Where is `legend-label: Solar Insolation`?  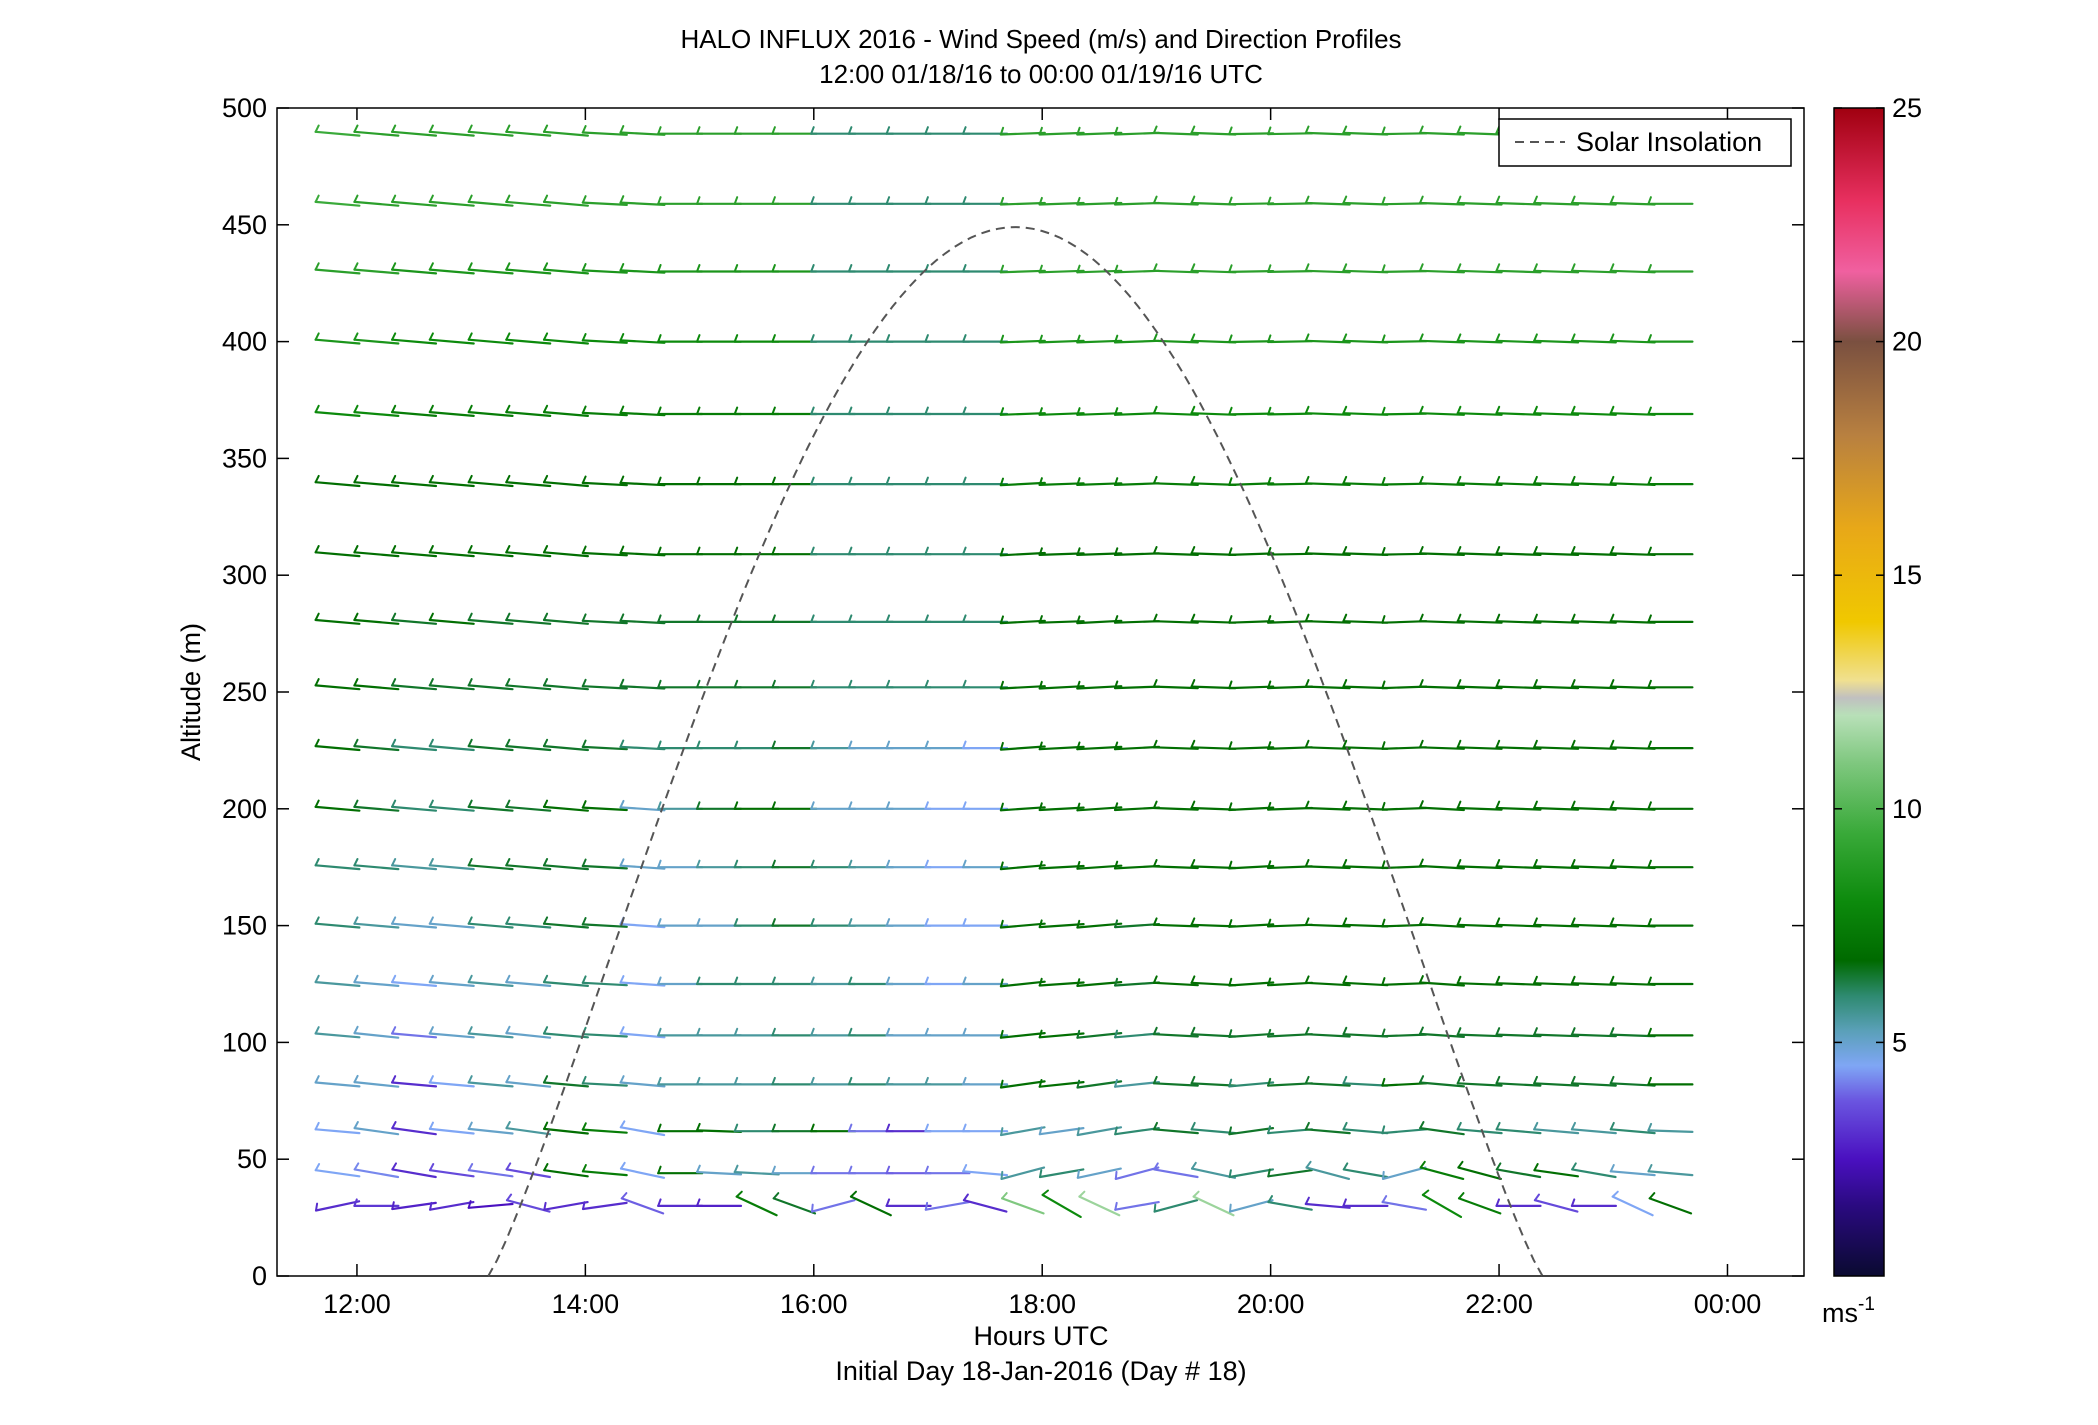 legend-label: Solar Insolation is located at coordinates (1669, 142).